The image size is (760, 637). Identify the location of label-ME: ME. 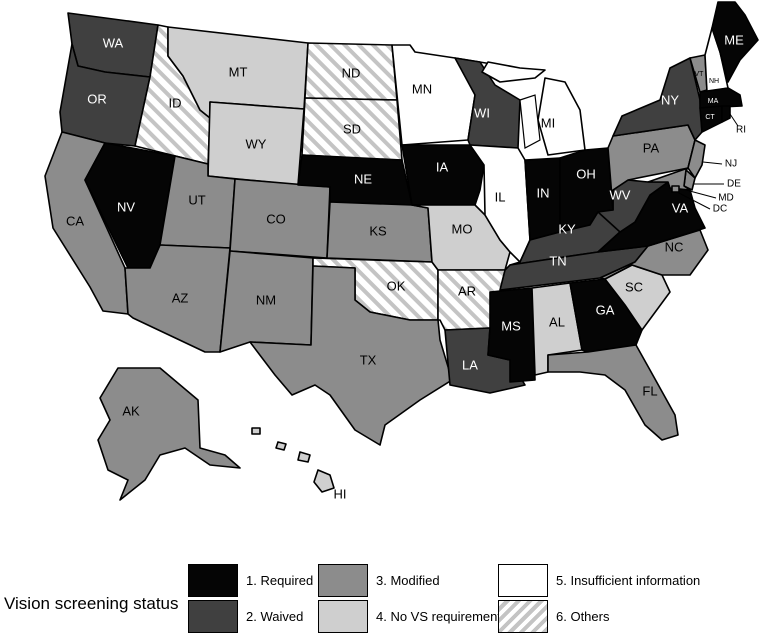
(734, 39).